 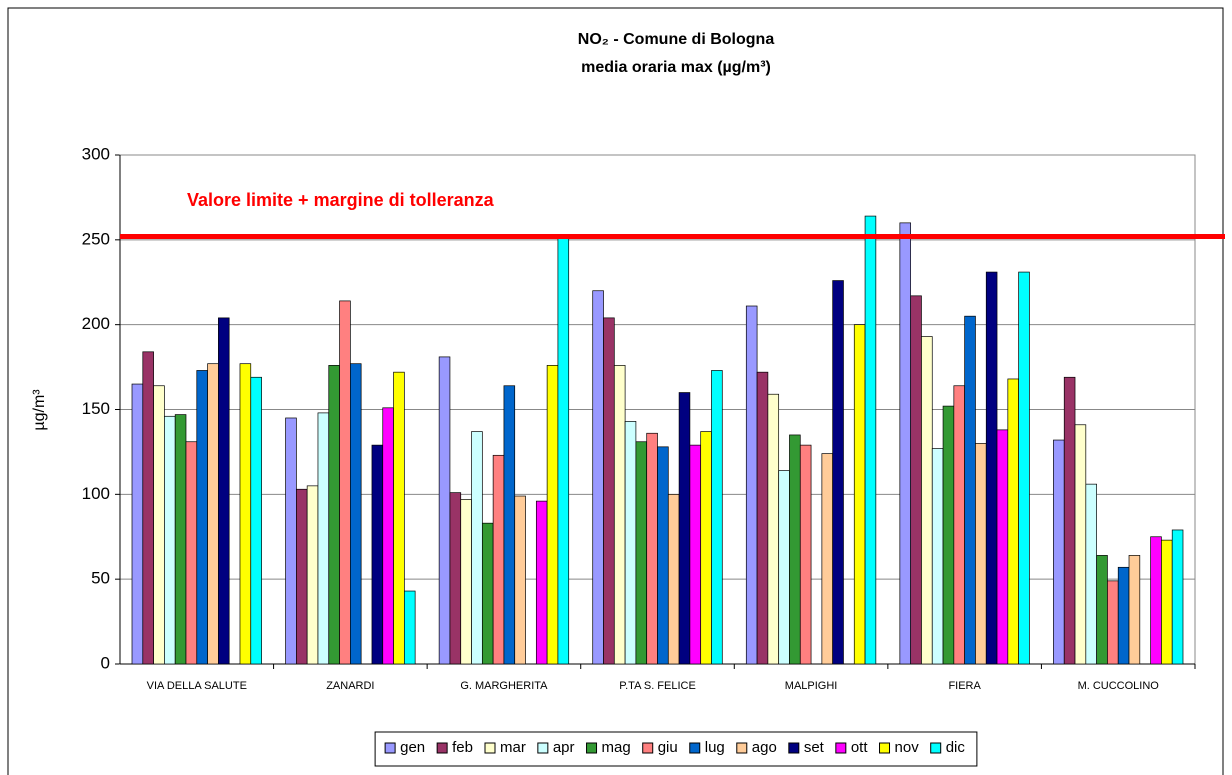 I want to click on x-tick-label: G. MARGHERITA, so click(x=504, y=686).